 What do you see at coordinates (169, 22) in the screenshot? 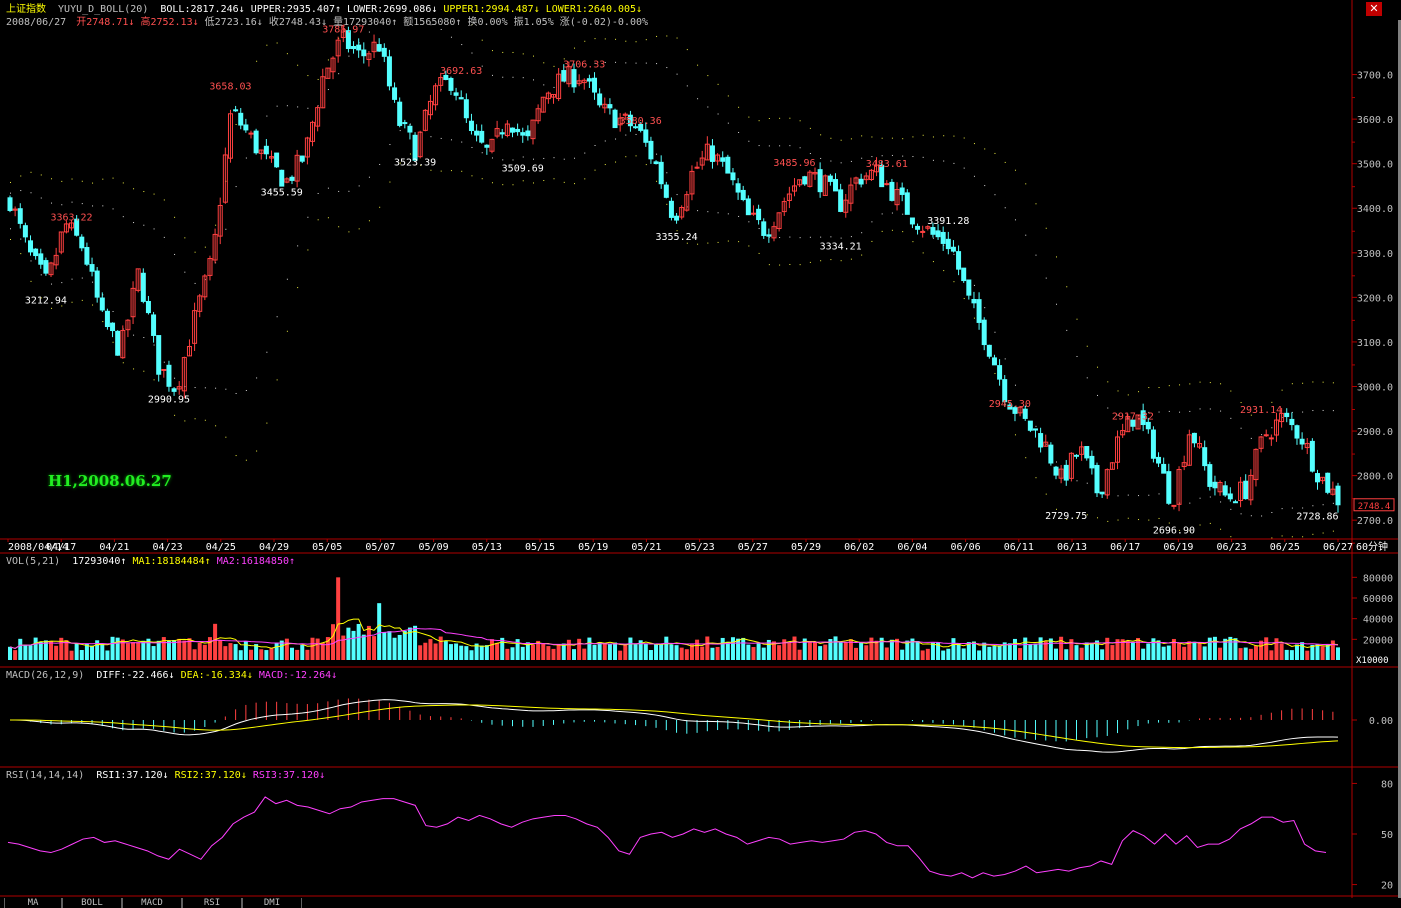
I see `quote-high: 高2752.13↓` at bounding box center [169, 22].